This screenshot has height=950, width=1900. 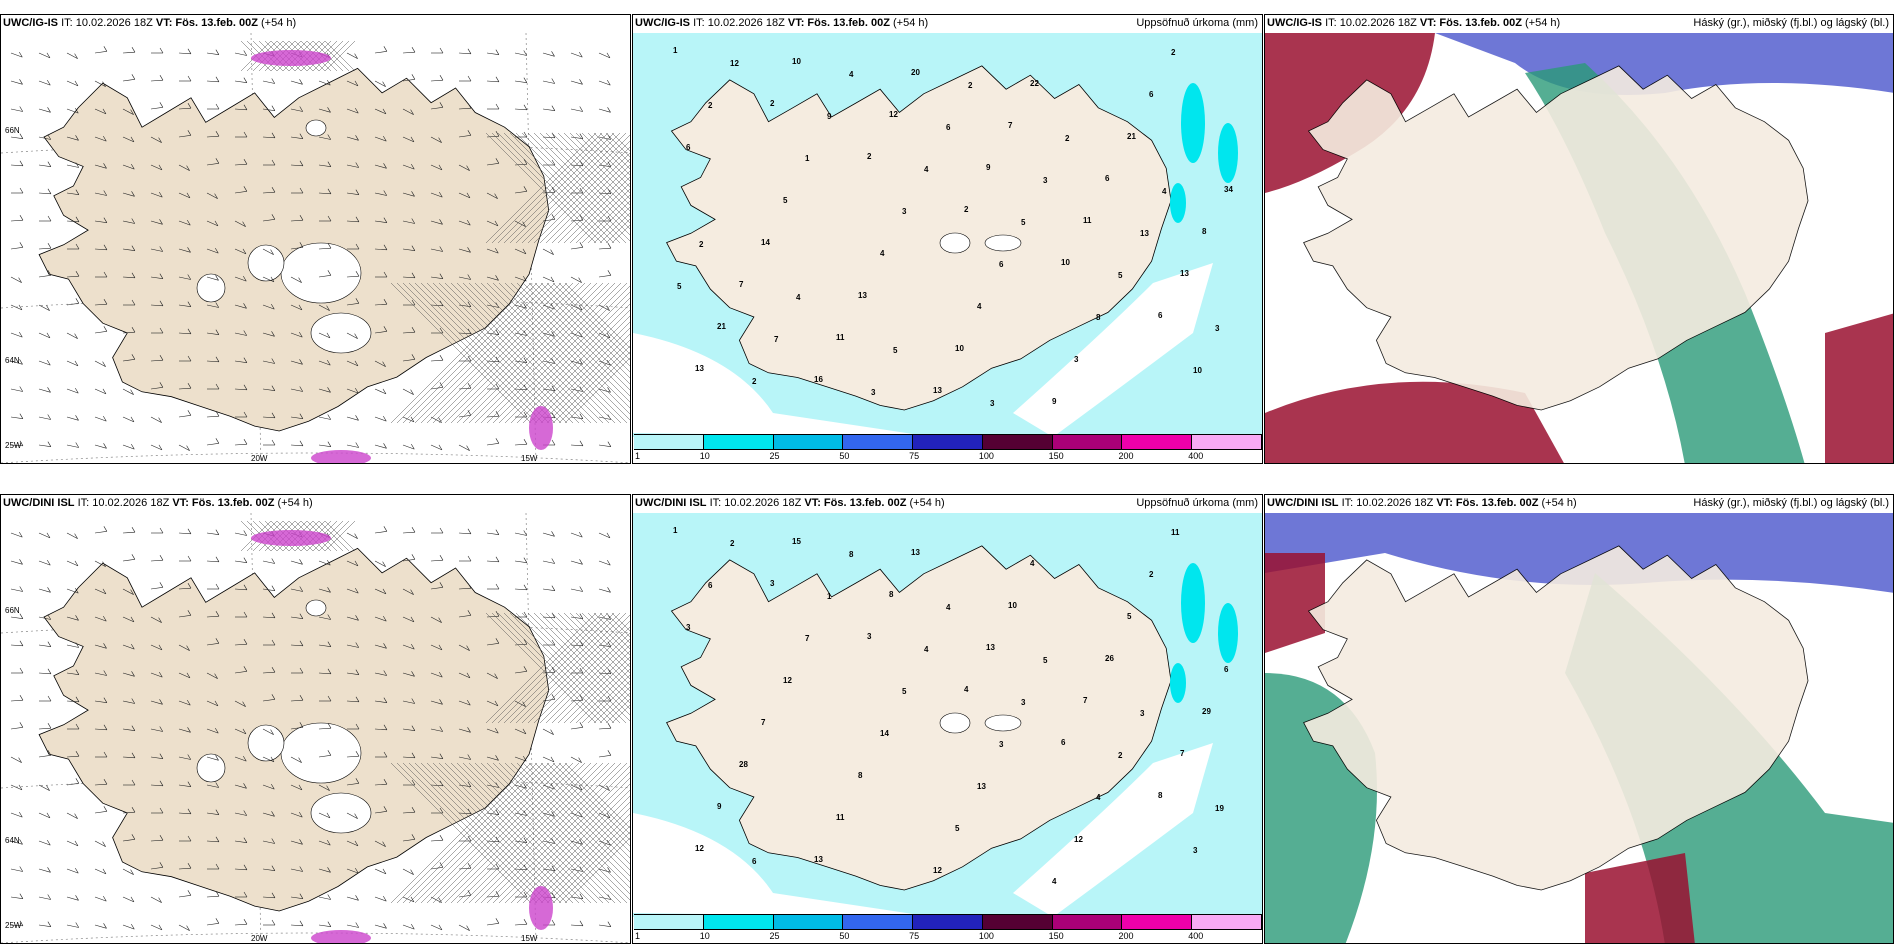 I want to click on precip-value-label: 14, so click(x=765, y=242).